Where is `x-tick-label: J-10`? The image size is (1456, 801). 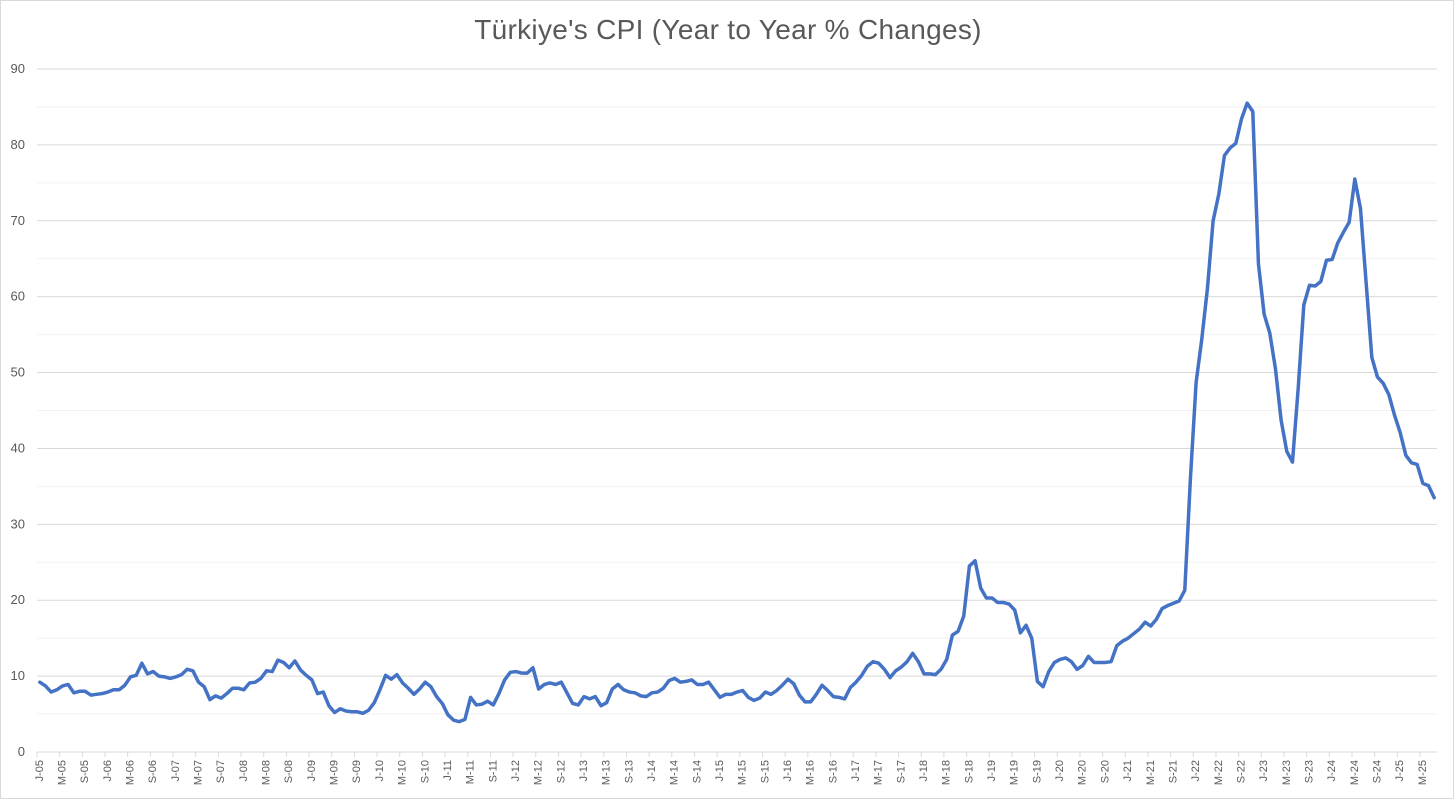 x-tick-label: J-10 is located at coordinates (380, 770).